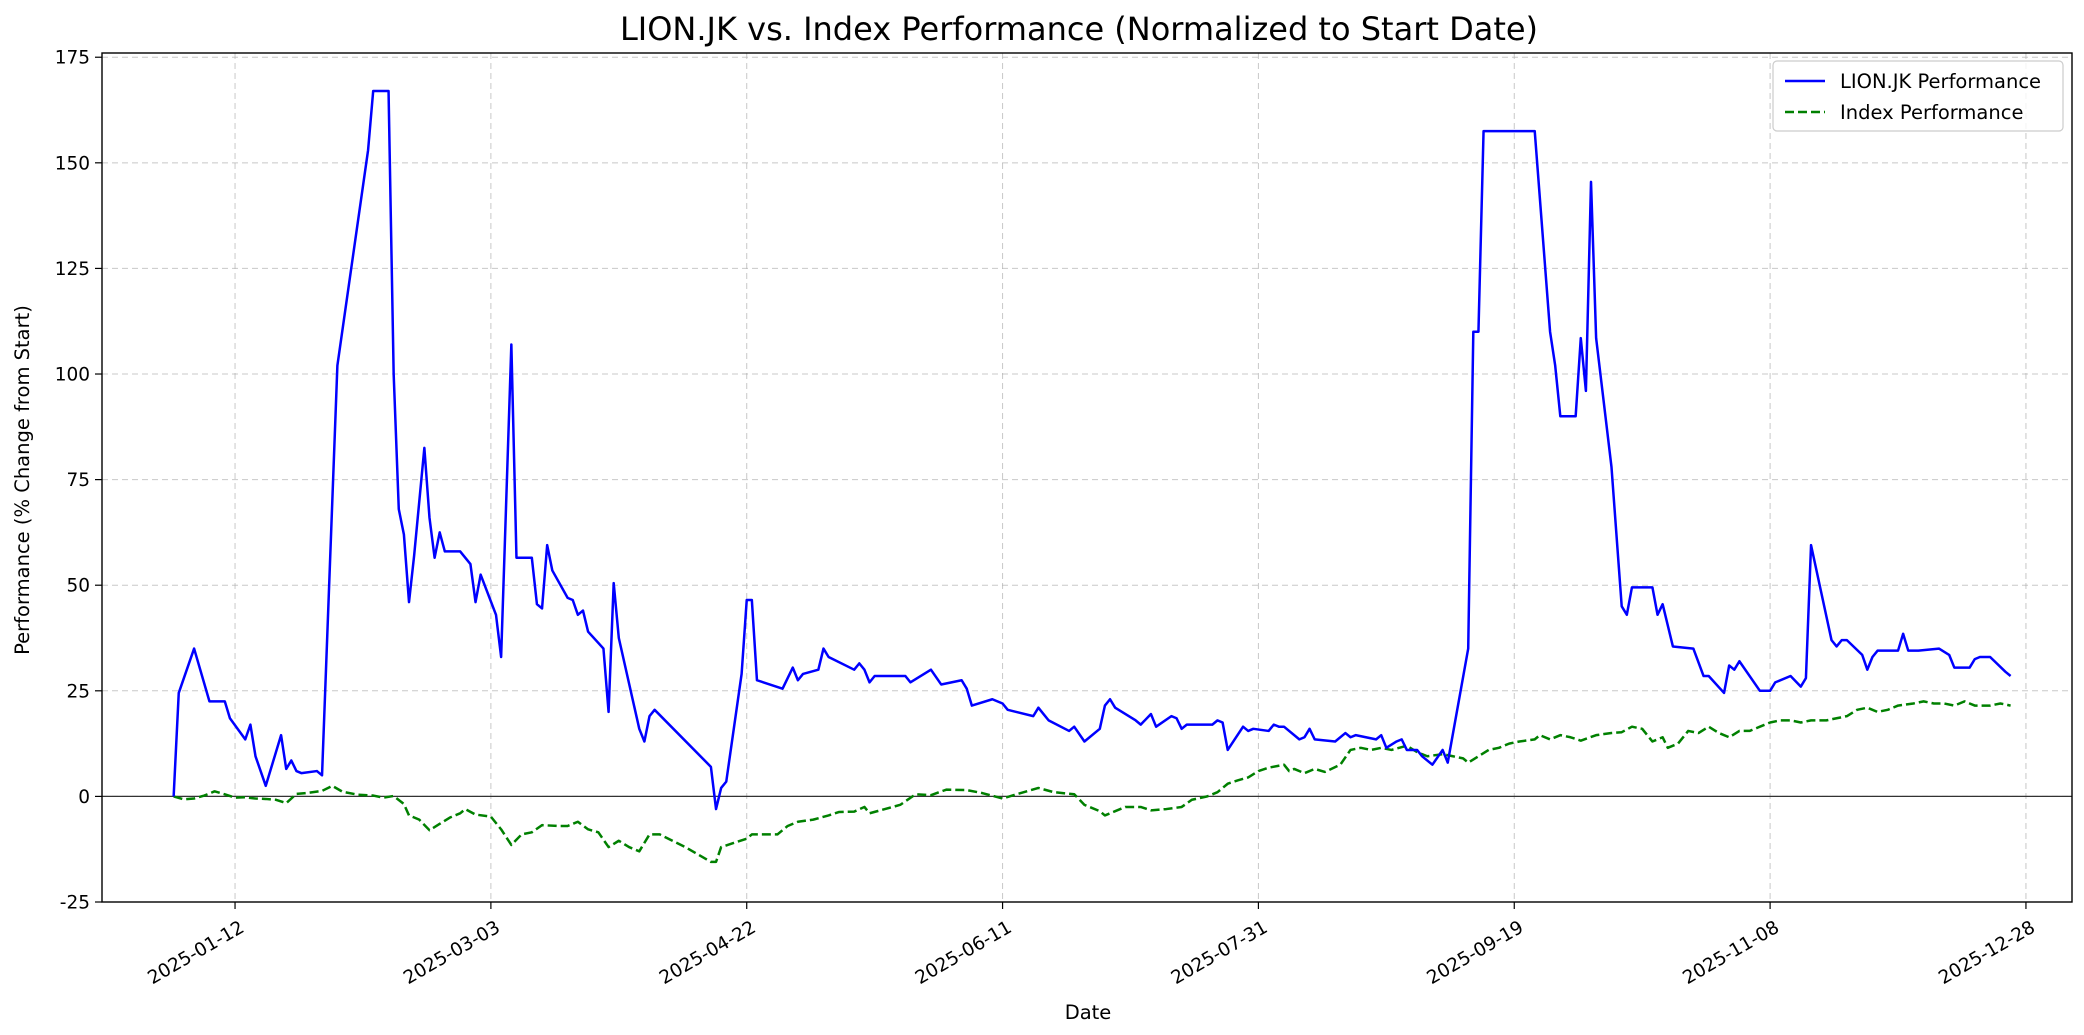 The width and height of the screenshot is (2084, 1035). What do you see at coordinates (72, 375) in the screenshot?
I see `y-tick-label: 100` at bounding box center [72, 375].